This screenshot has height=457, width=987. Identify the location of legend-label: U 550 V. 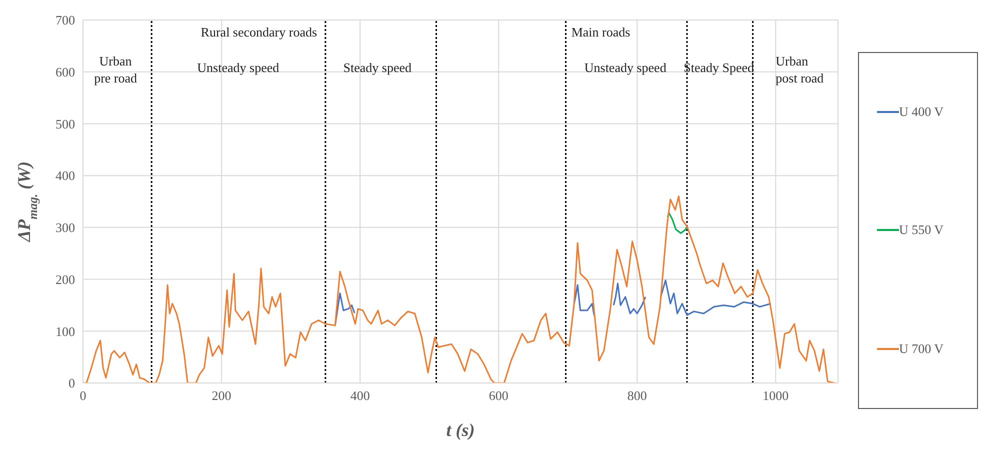
(921, 230).